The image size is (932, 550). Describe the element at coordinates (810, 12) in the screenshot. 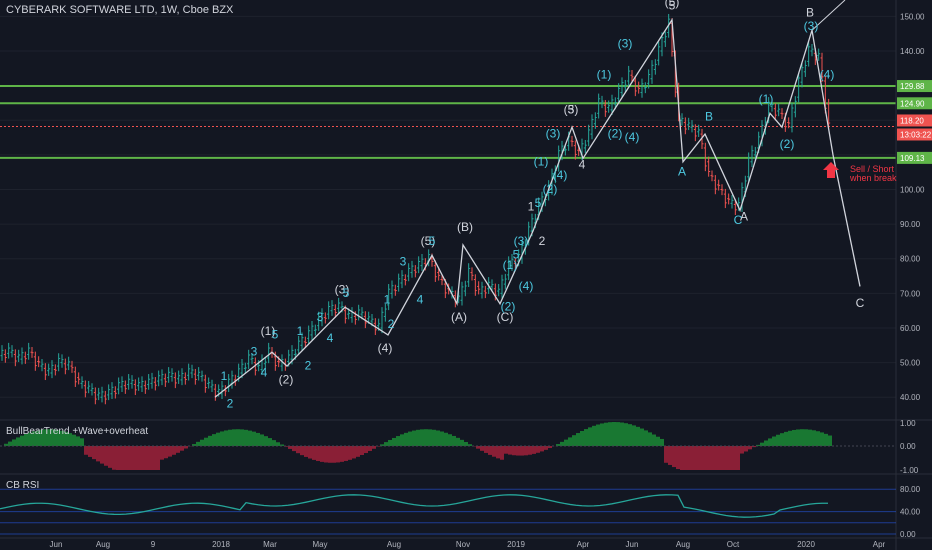

I see `wave-label: B` at that location.